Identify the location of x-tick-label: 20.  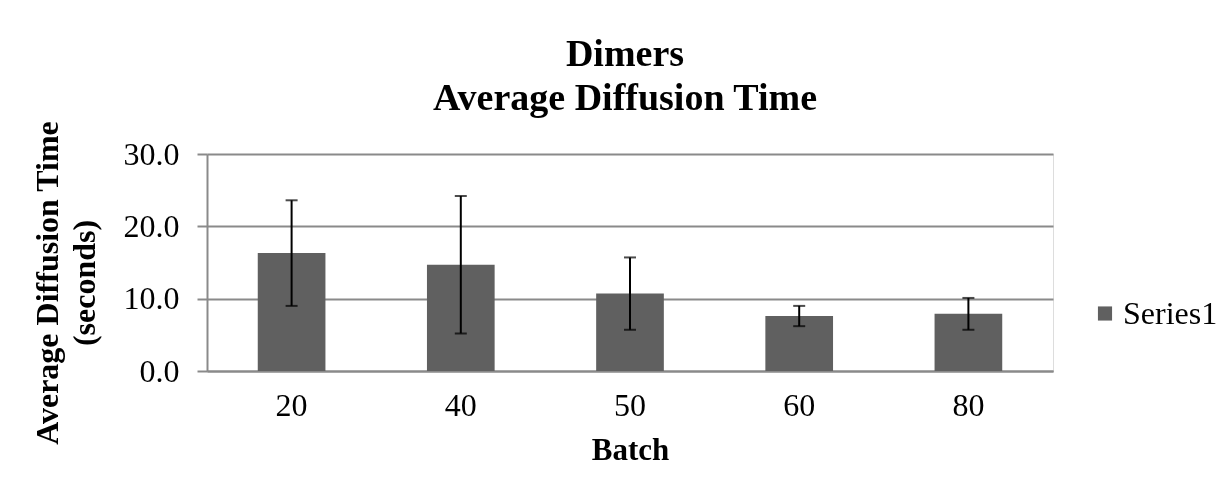
(291, 404).